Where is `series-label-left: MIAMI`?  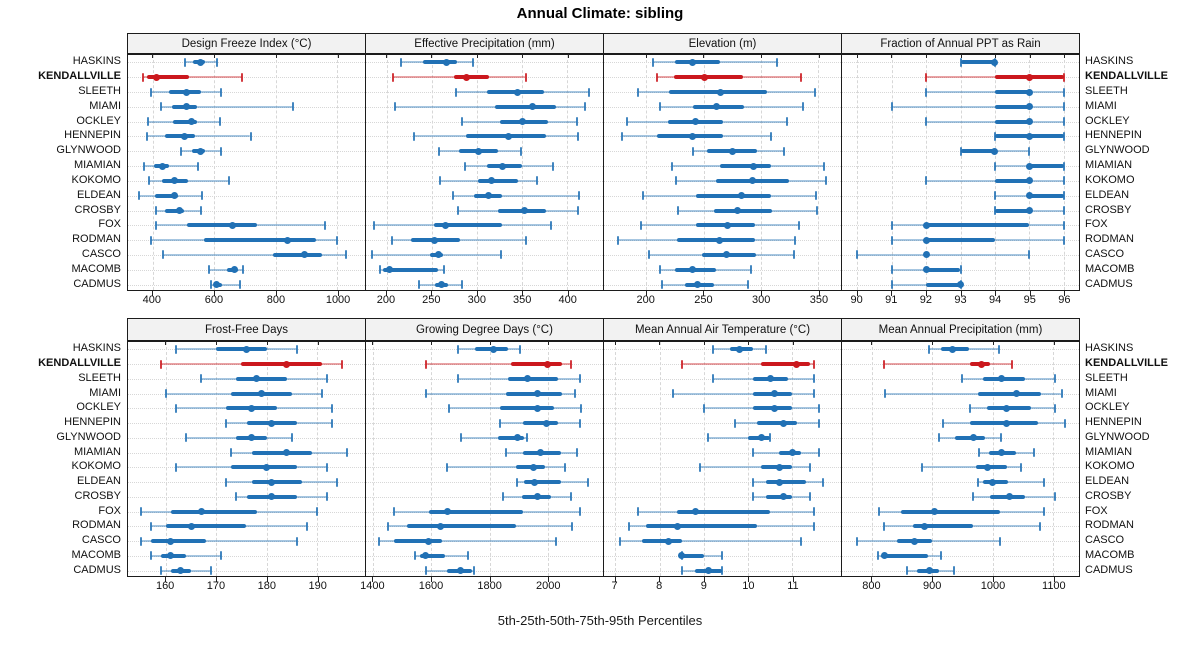
series-label-left: MIAMI is located at coordinates (105, 105).